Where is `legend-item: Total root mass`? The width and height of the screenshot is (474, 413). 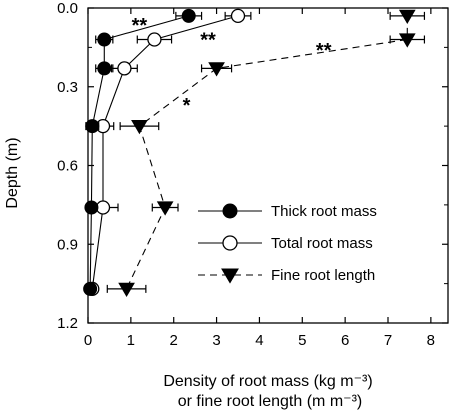 legend-item: Total root mass is located at coordinates (285, 243).